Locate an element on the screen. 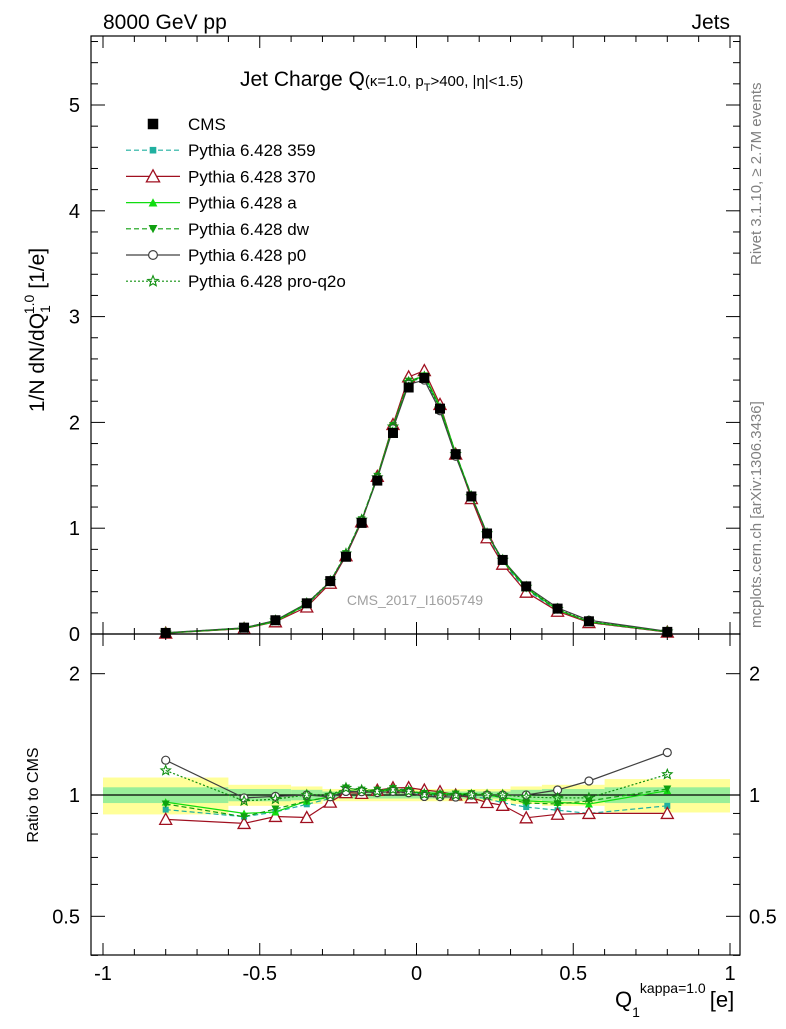 This screenshot has width=786, height=1029. title-sub-rest: >400, |η|<1.5) is located at coordinates (476, 81).